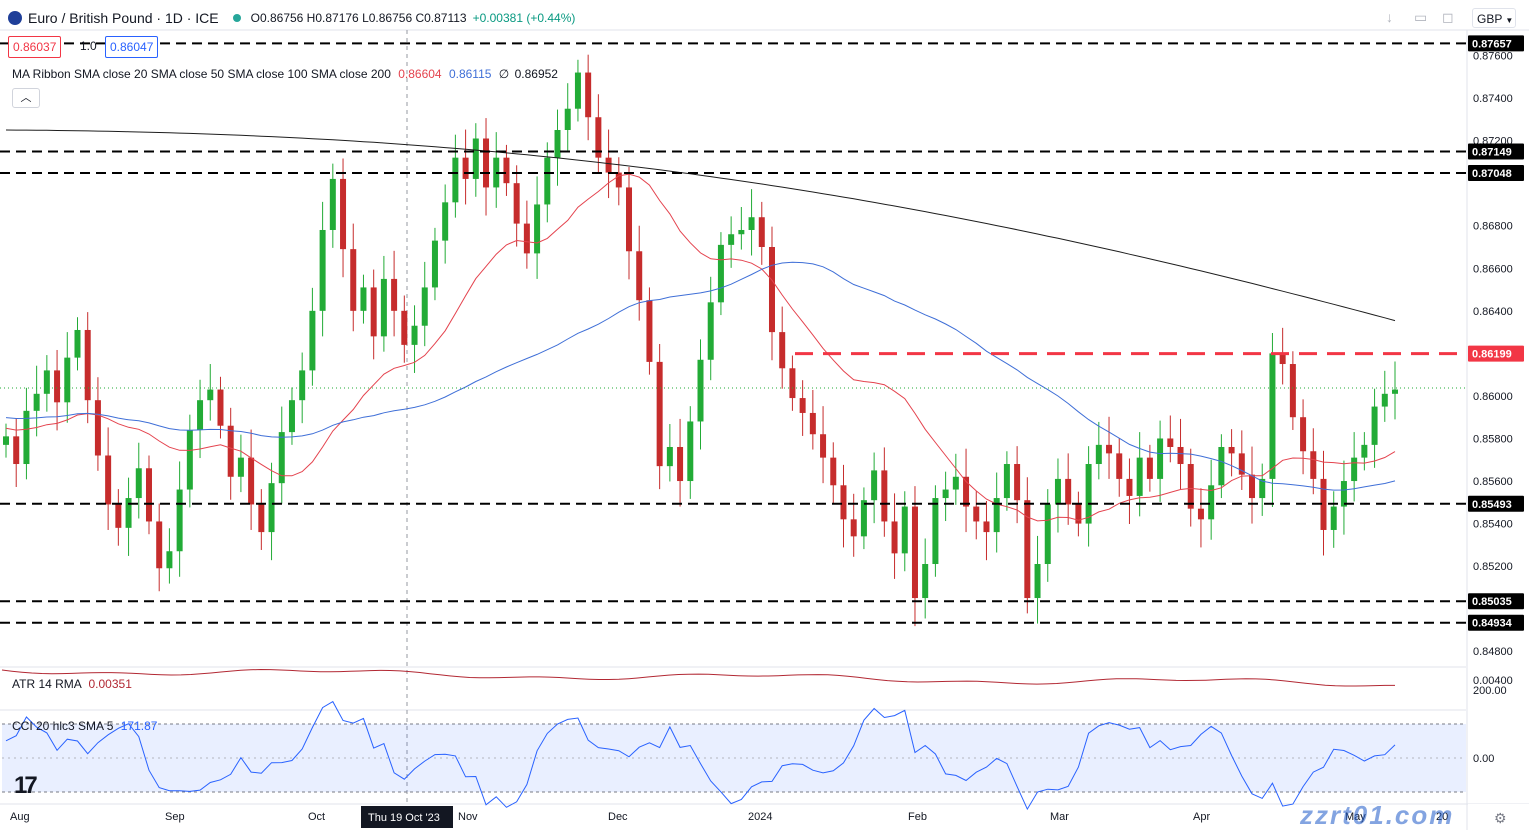 This screenshot has height=831, width=1529. Describe the element at coordinates (1201, 817) in the screenshot. I see `time-tick-label: Apr` at that location.